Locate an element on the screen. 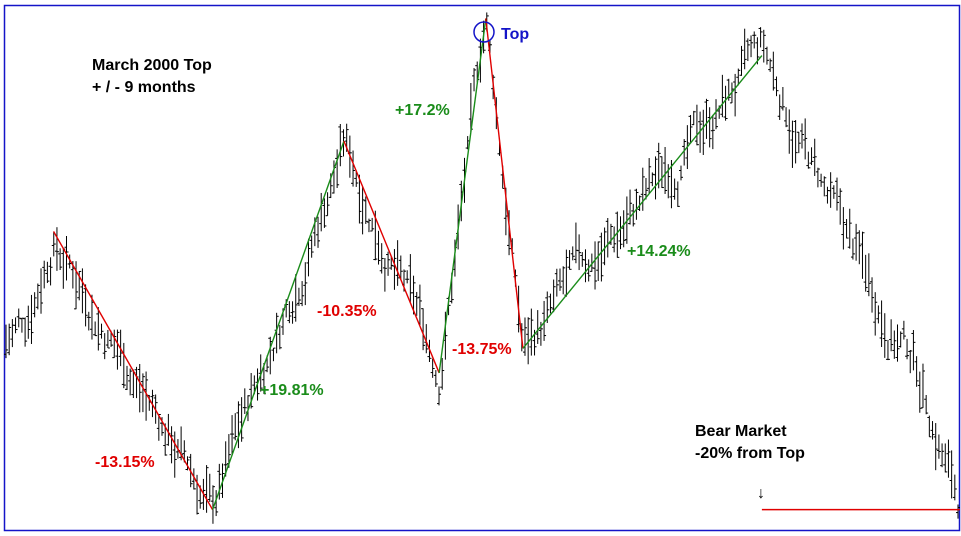  swing-label: +17.2% is located at coordinates (422, 110).